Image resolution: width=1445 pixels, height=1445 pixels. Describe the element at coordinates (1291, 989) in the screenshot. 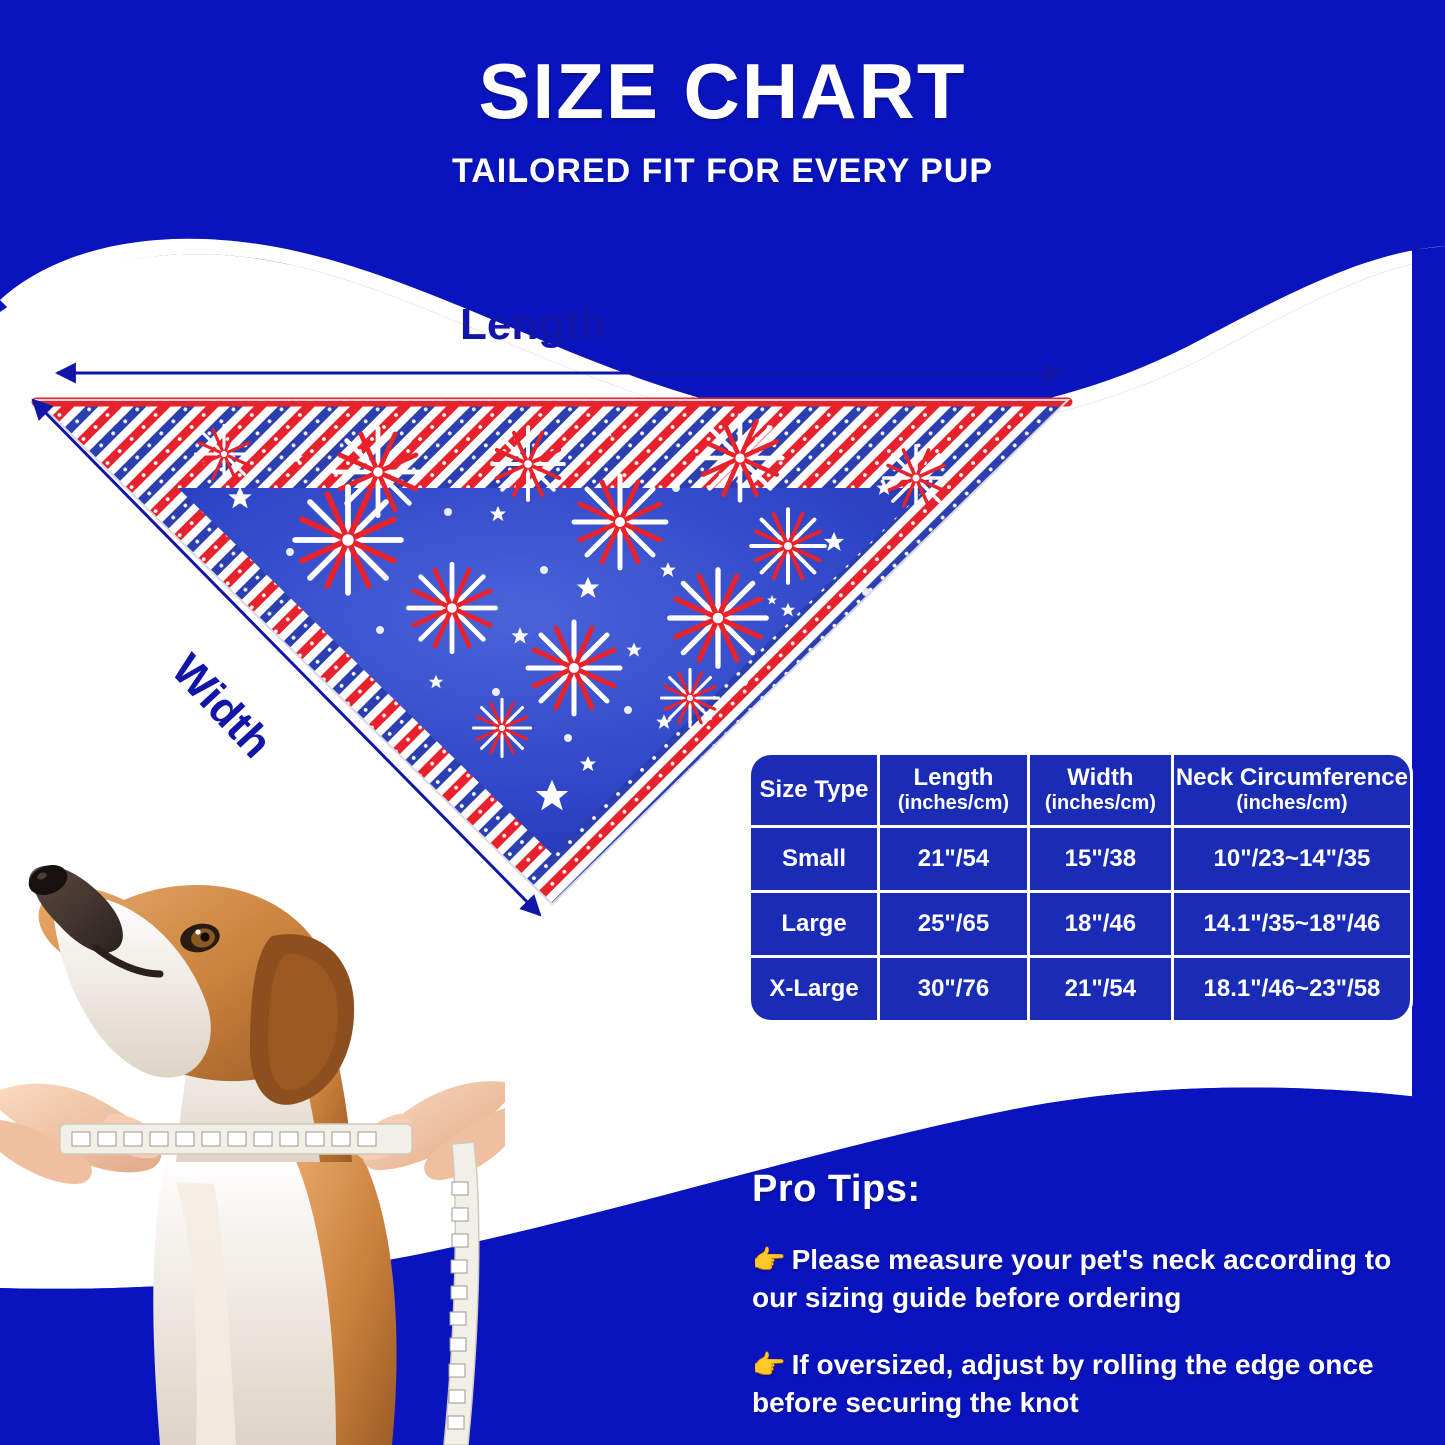

I see `cell-neck: 18.1"/46~23"/58` at that location.